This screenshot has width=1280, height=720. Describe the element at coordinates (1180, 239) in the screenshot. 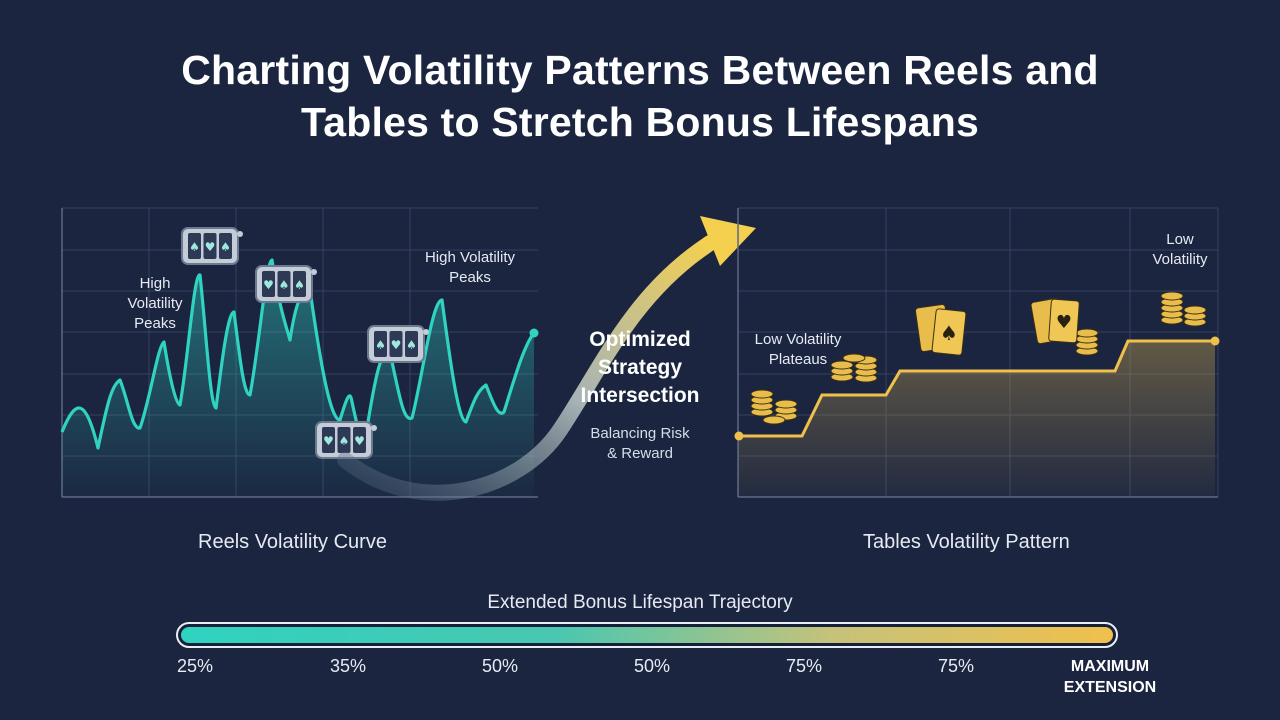

I see `tables-annotation-right-line: Low` at that location.